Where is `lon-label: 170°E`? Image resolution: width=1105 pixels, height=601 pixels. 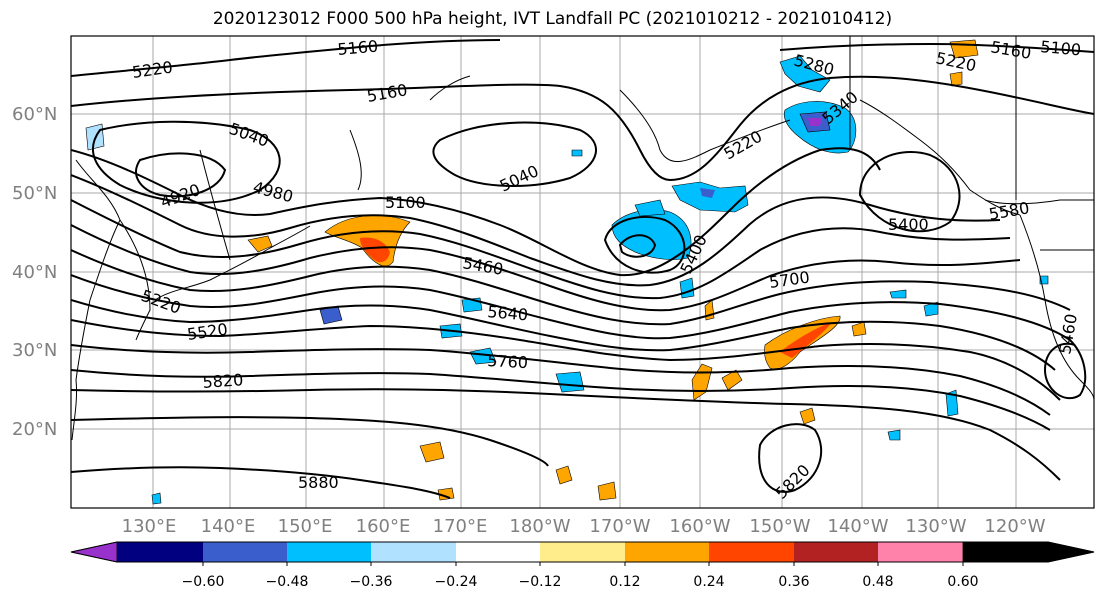 lon-label: 170°E is located at coordinates (460, 526).